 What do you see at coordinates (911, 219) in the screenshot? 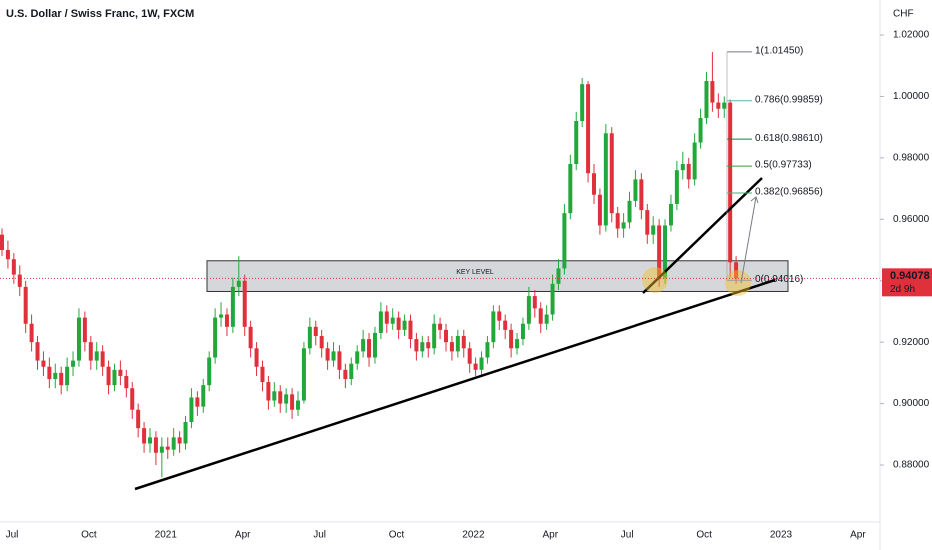
I see `y-tick-label: 0.96000` at bounding box center [911, 219].